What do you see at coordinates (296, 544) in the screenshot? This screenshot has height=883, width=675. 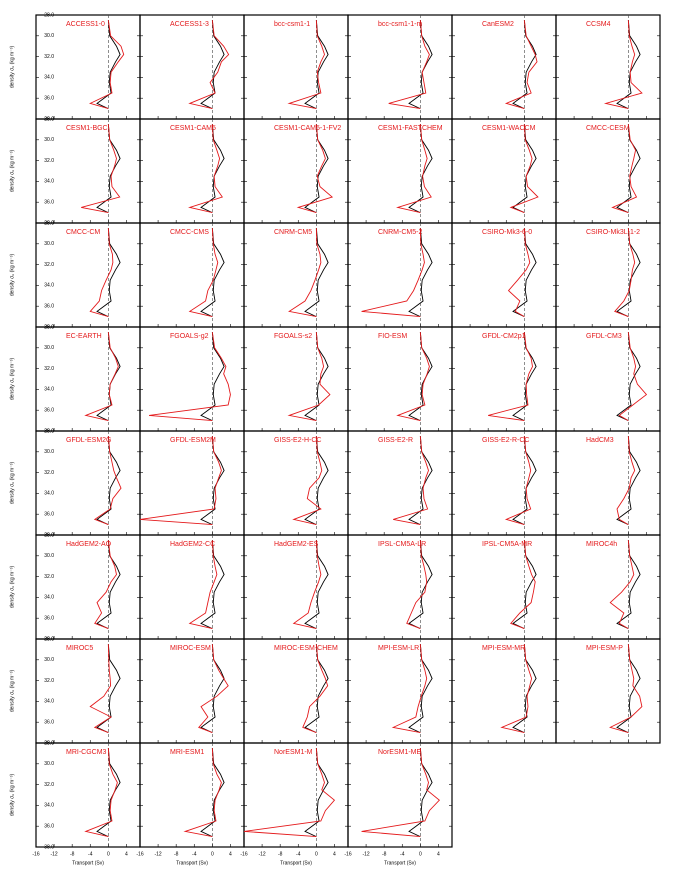 I see `panel-title: HadGEM2-ES` at bounding box center [296, 544].